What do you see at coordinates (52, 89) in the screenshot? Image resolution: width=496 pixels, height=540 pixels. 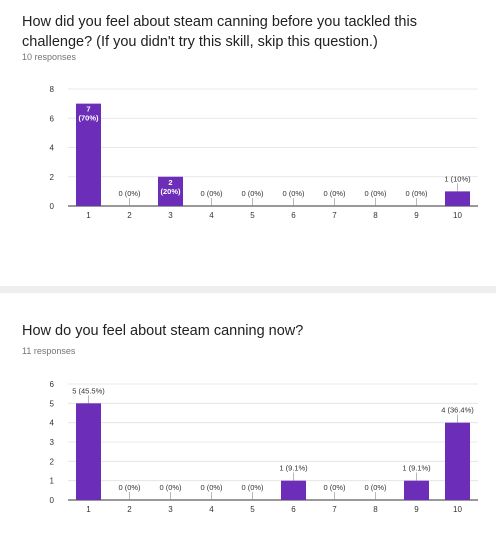 I see `y-tick-label: 8` at bounding box center [52, 89].